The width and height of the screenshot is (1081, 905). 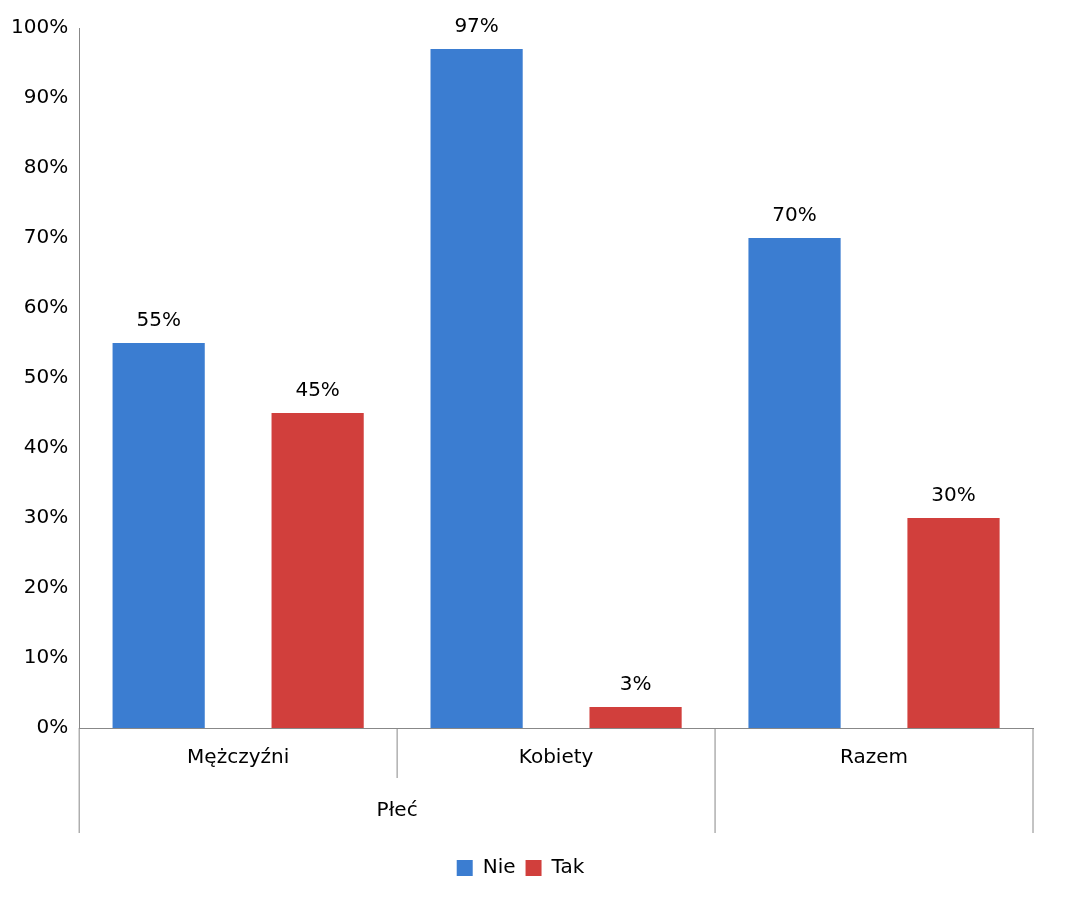 What do you see at coordinates (476, 25) in the screenshot?
I see `data-label: 97%` at bounding box center [476, 25].